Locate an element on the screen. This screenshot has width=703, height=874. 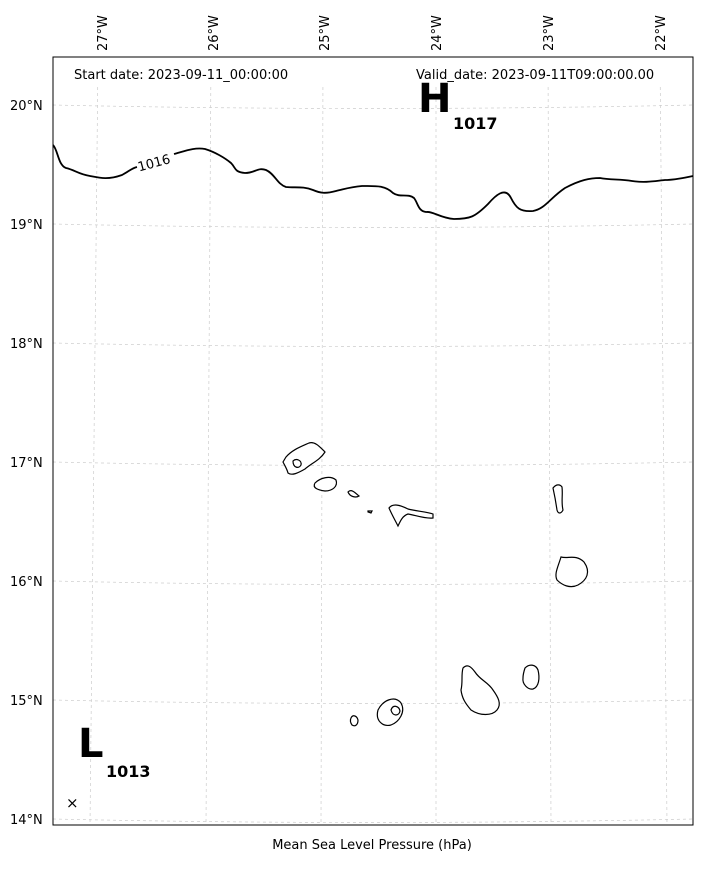
low-pressure-center: L 1013 × is located at coordinates (108, 766).